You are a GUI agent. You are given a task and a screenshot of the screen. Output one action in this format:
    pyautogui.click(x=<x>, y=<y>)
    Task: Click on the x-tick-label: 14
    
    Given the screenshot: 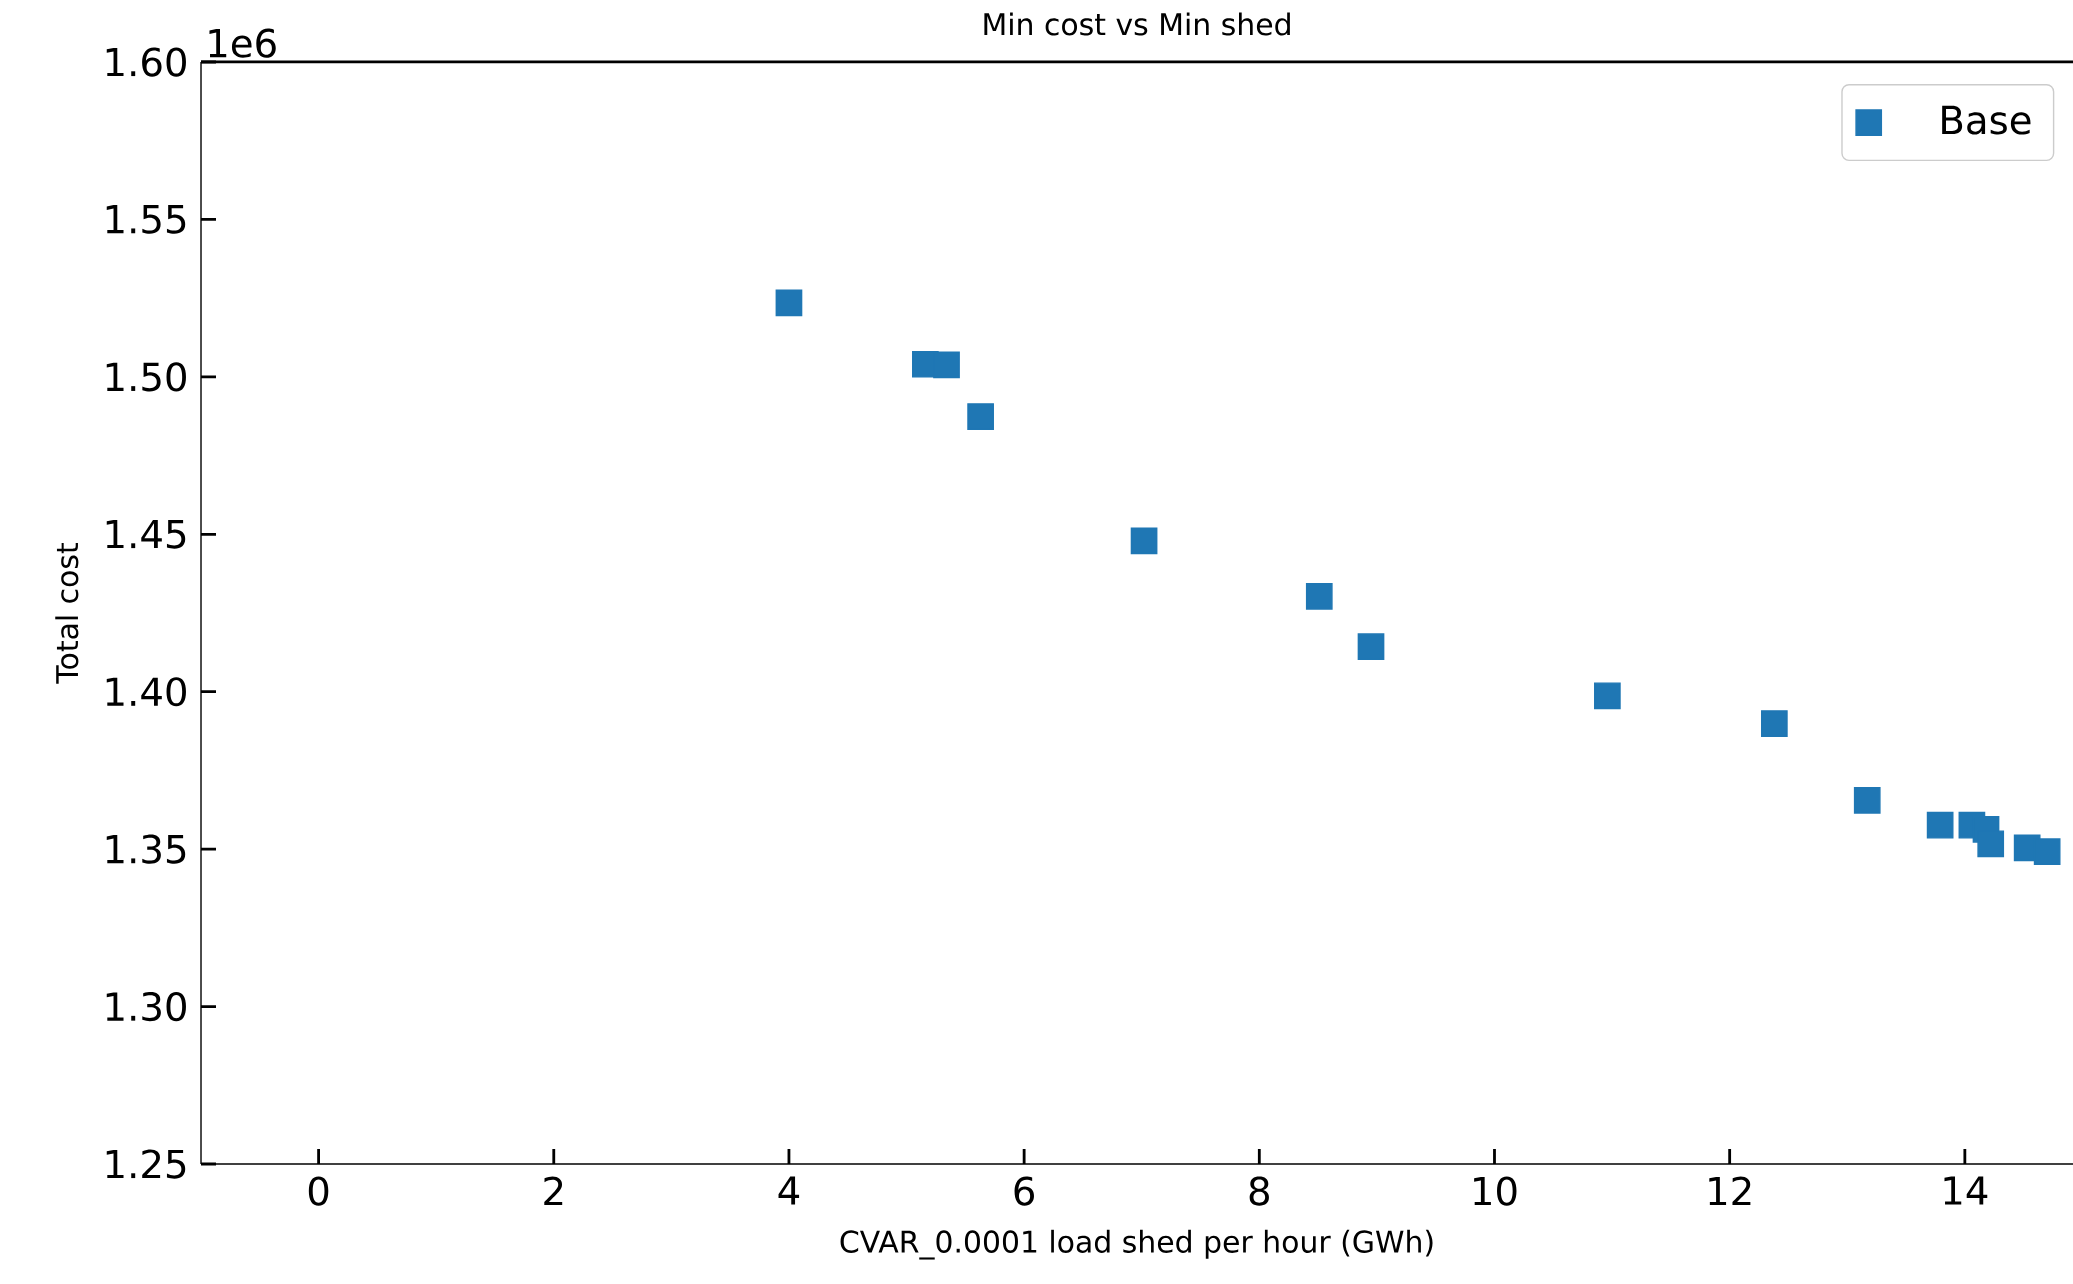 What is the action you would take?
    pyautogui.click(x=1966, y=1190)
    